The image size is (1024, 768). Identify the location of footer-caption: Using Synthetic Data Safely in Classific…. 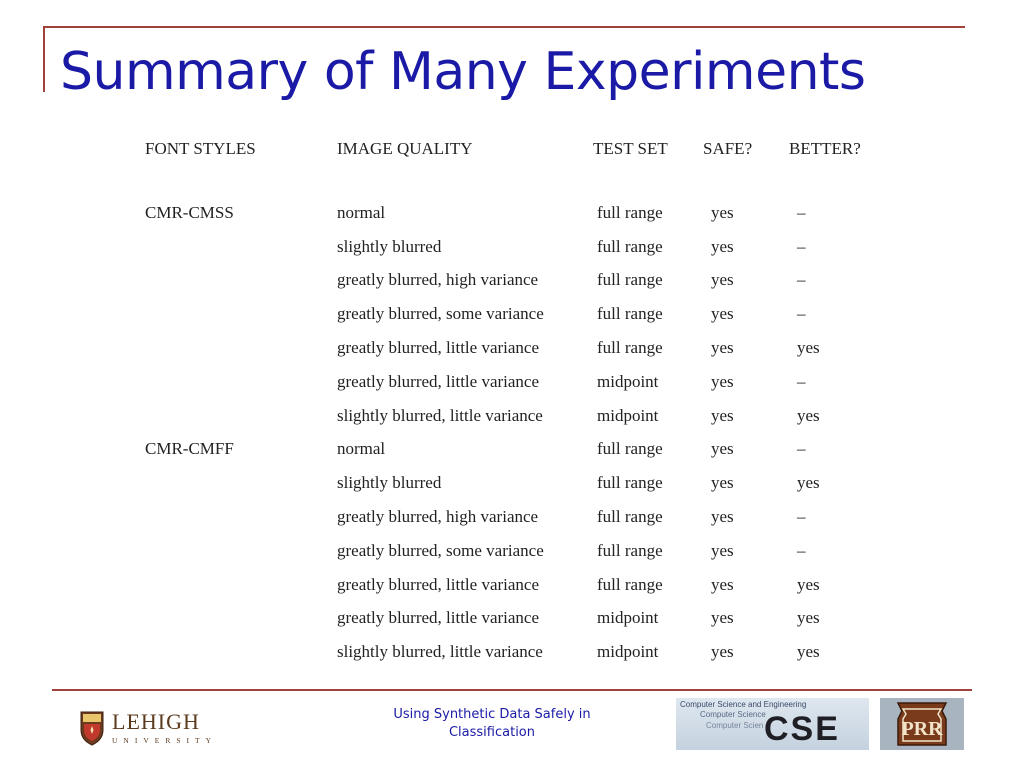
(492, 724).